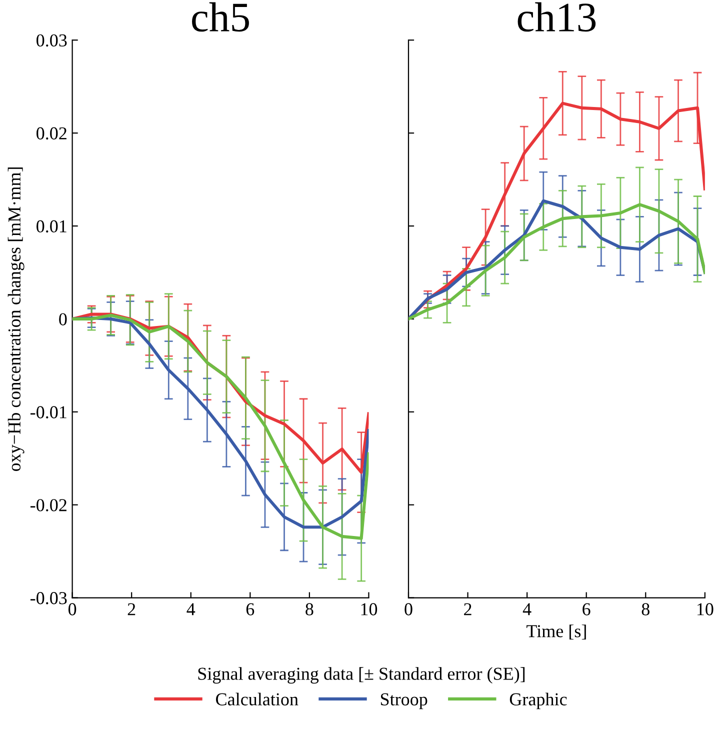 Image resolution: width=723 pixels, height=729 pixels. Describe the element at coordinates (220, 17) in the screenshot. I see `chart-title: ch5` at that location.